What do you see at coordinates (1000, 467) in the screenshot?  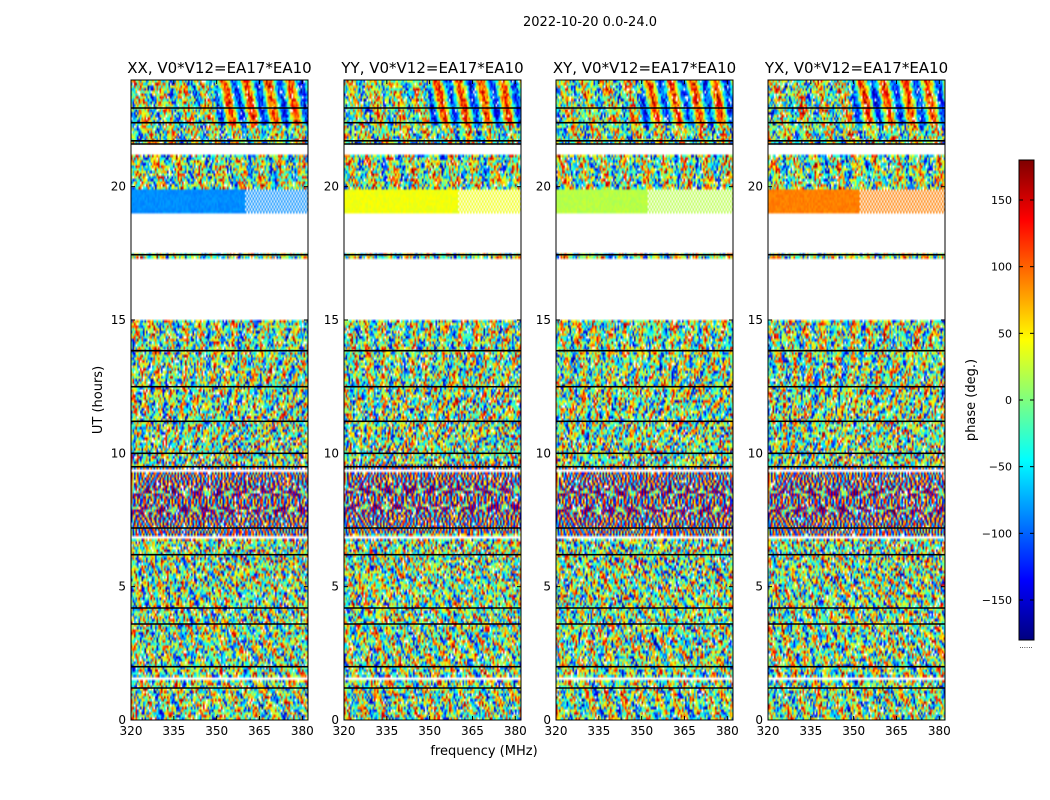 I see `colorbar-tick-label: −50` at bounding box center [1000, 467].